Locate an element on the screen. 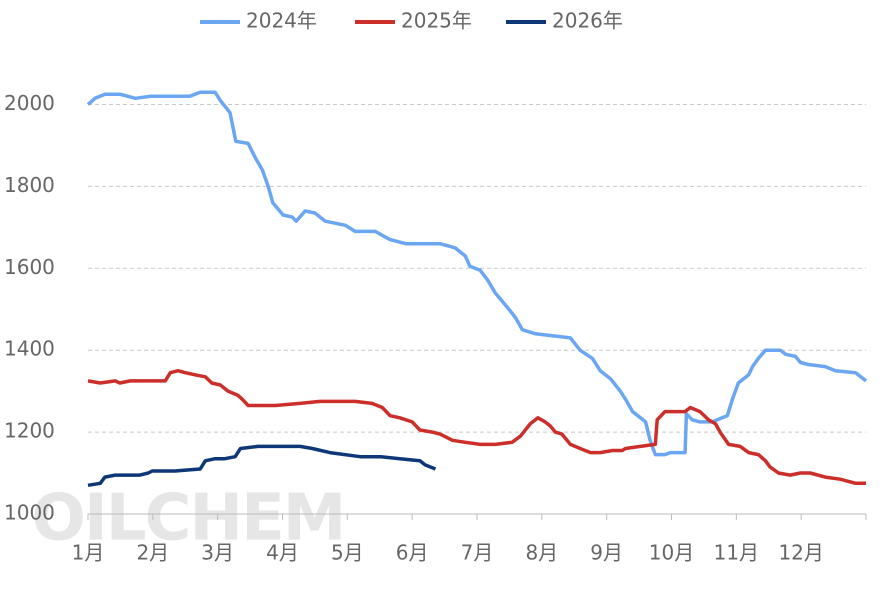 Image resolution: width=886 pixels, height=590 pixels. series-line is located at coordinates (262, 466).